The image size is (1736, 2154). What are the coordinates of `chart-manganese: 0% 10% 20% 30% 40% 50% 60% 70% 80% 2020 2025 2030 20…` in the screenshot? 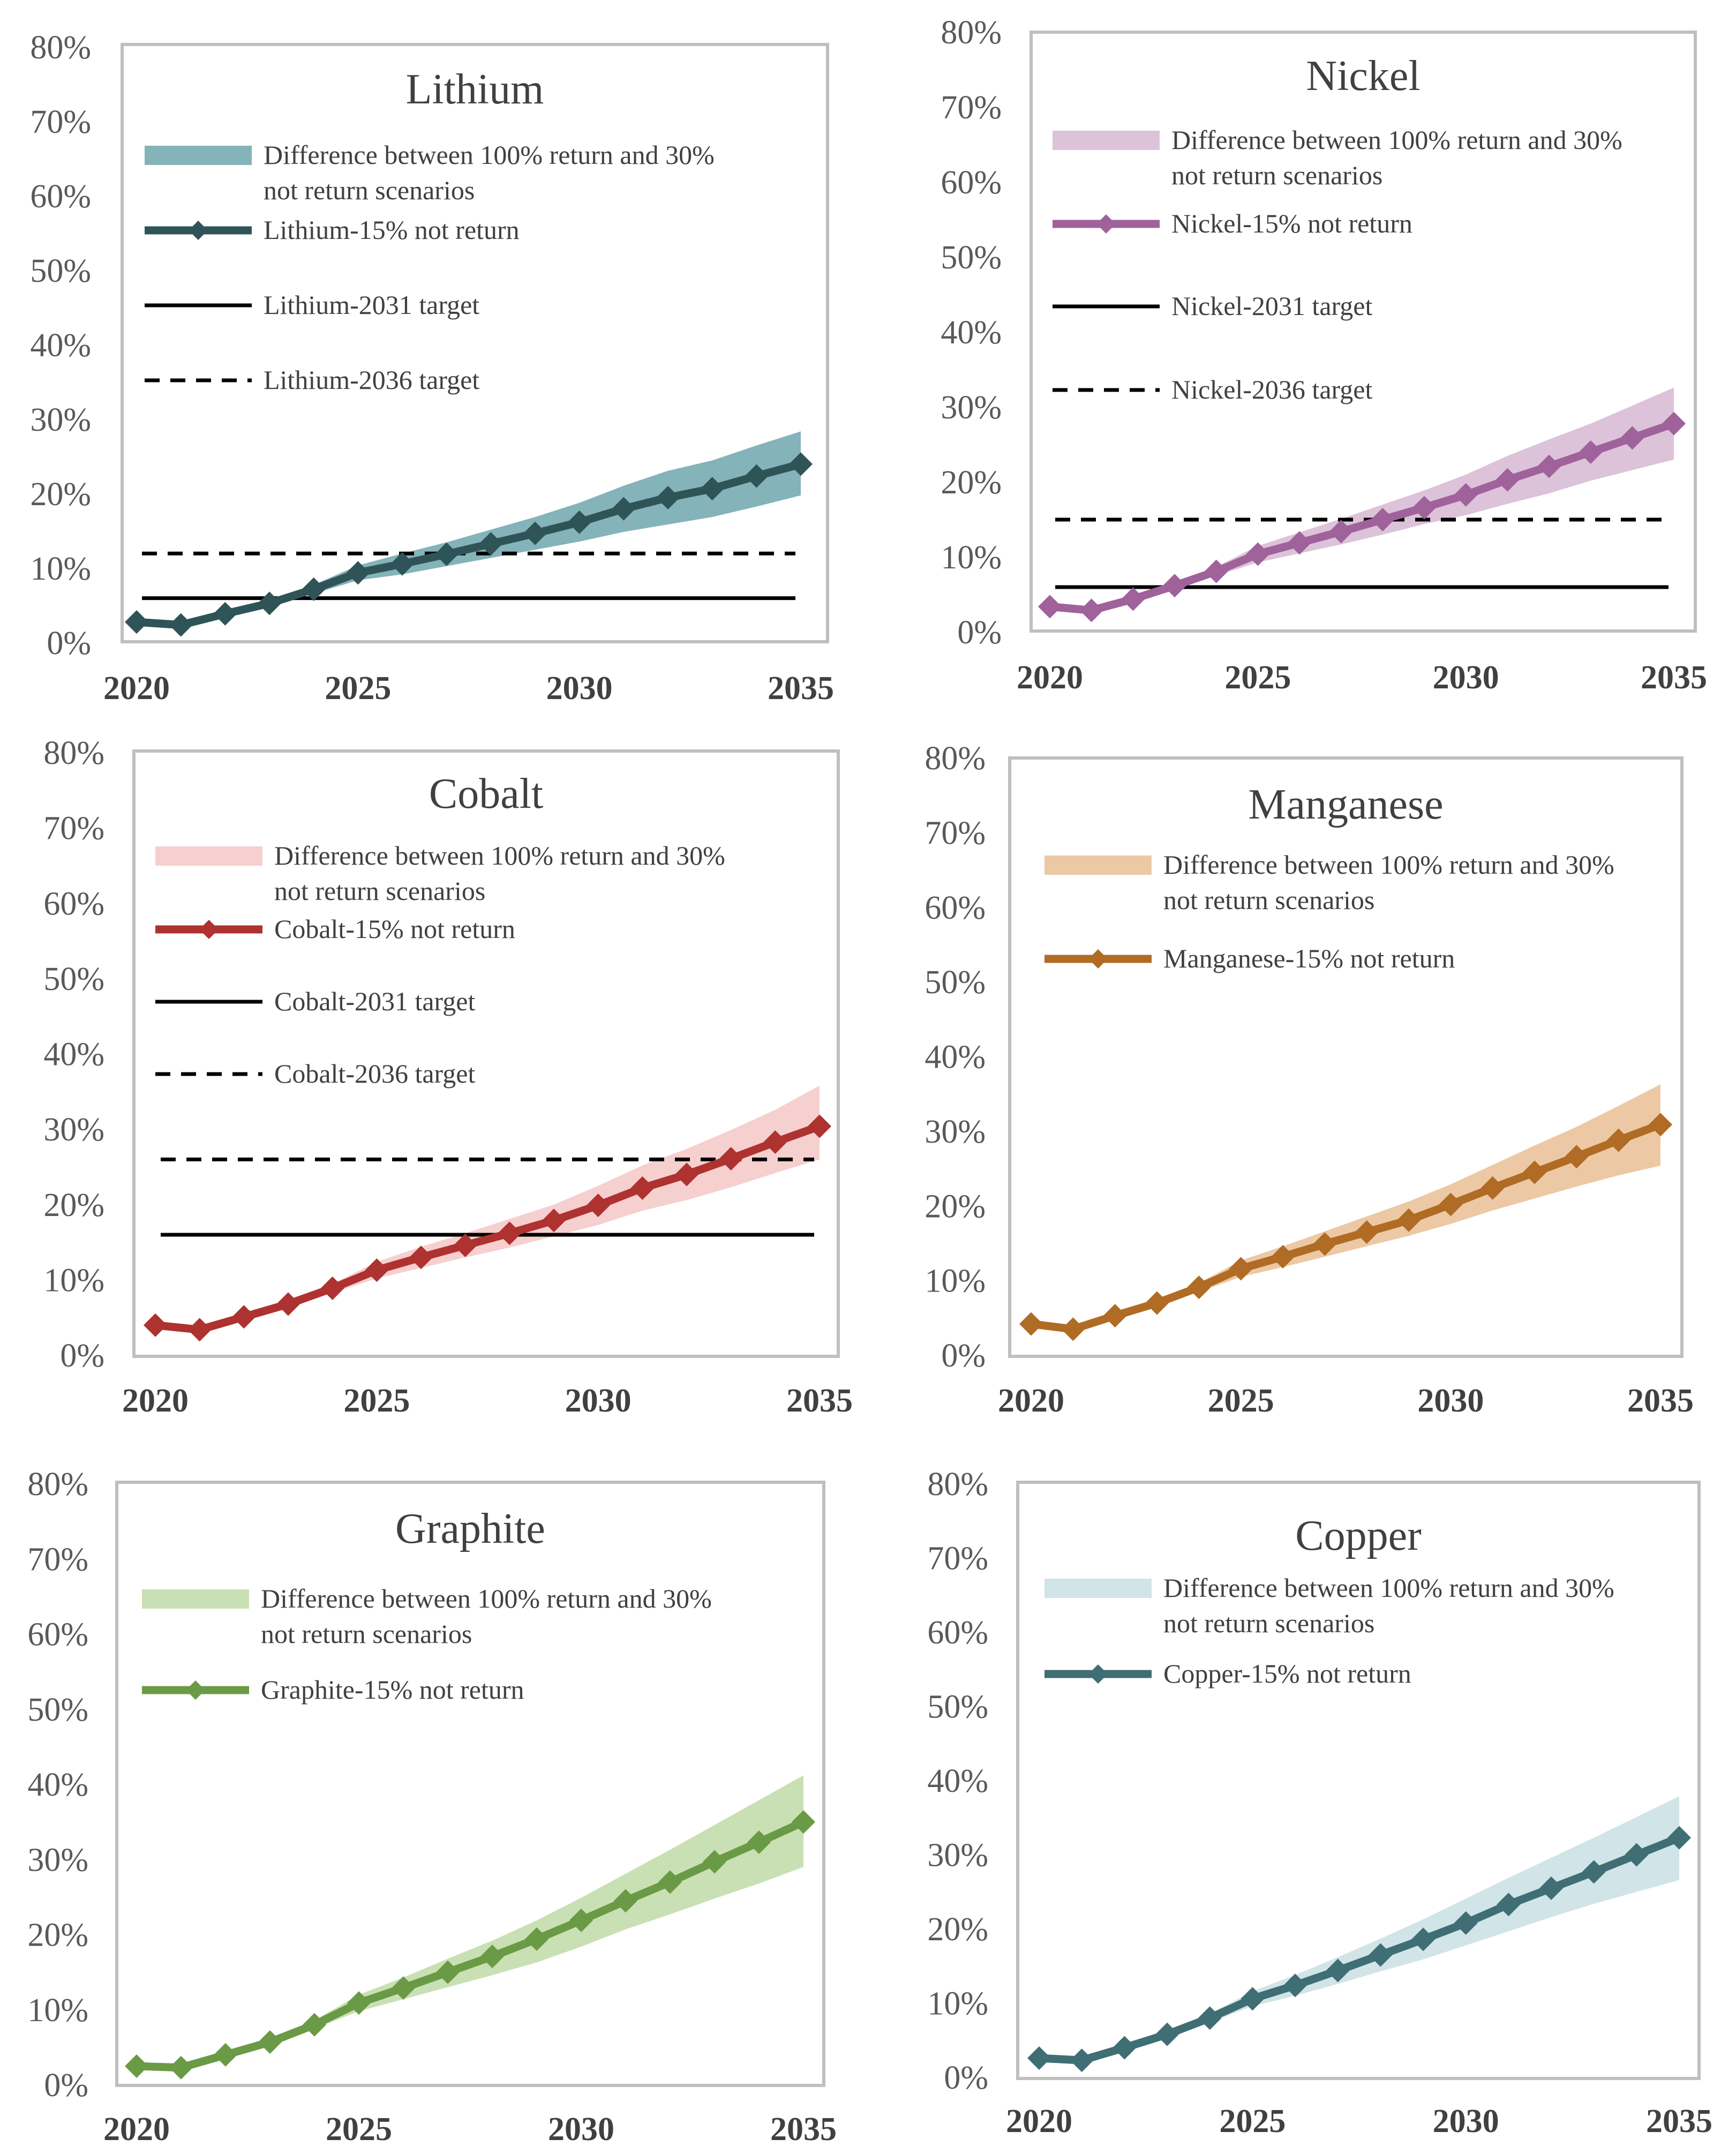 It's located at (1309, 1079).